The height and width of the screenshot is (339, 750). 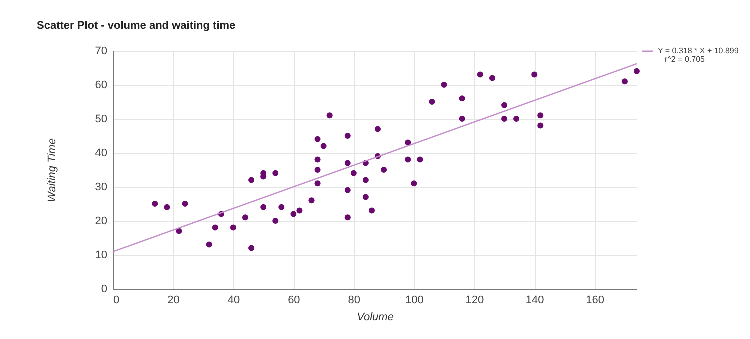 I want to click on x-tick-label: 140, so click(x=535, y=300).